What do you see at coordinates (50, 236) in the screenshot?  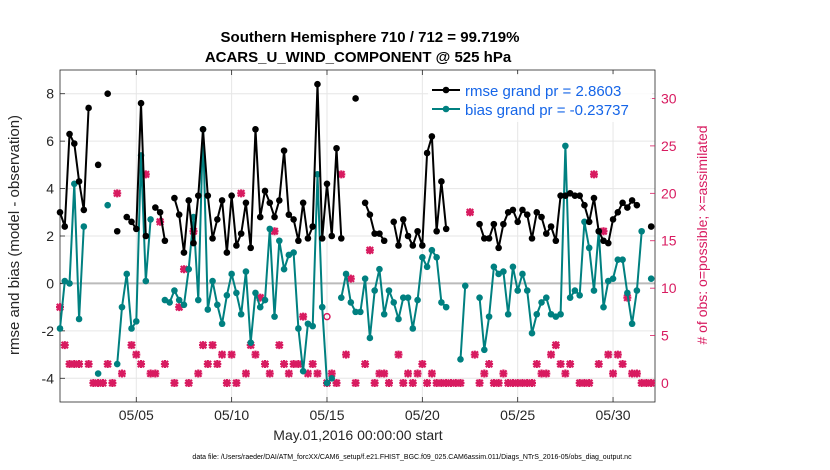 I see `y-left-tick-label: 2` at bounding box center [50, 236].